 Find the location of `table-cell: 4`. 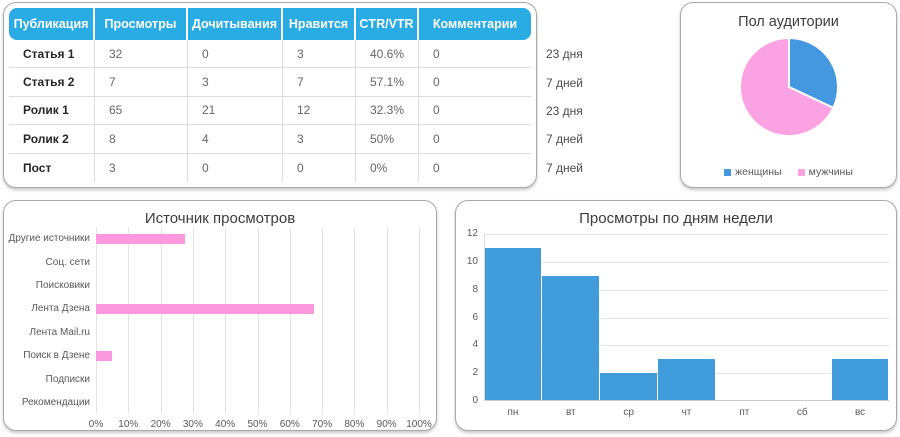

table-cell: 4 is located at coordinates (235, 139).